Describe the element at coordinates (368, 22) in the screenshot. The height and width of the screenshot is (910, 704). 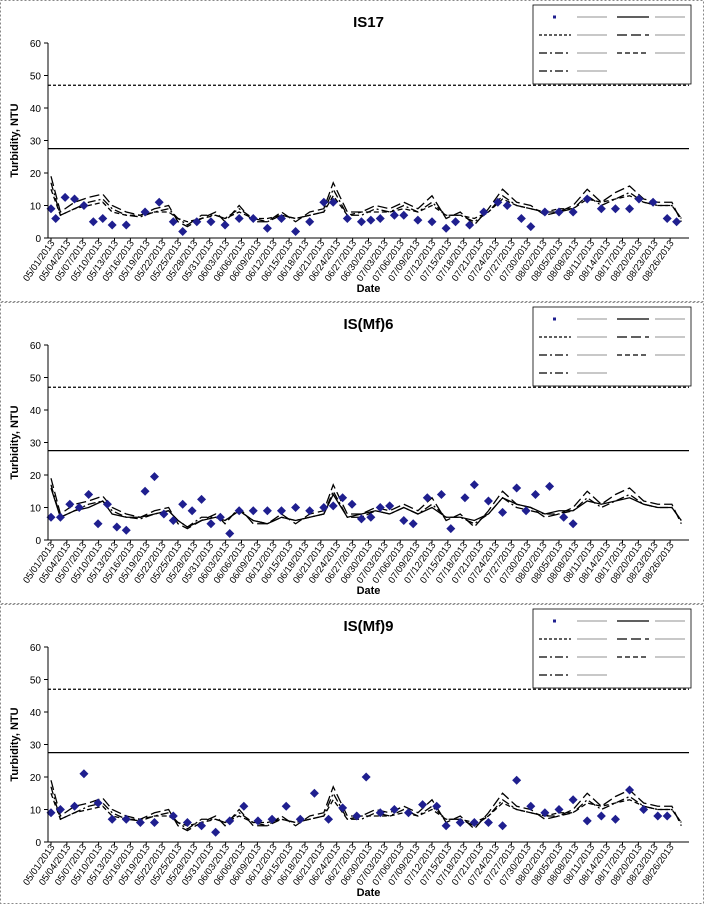
I see `chart-title: IS17` at that location.